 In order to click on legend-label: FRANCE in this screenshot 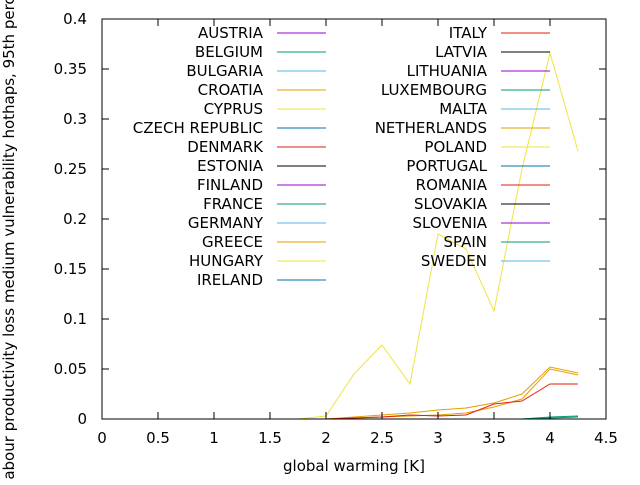, I will do `click(233, 204)`.